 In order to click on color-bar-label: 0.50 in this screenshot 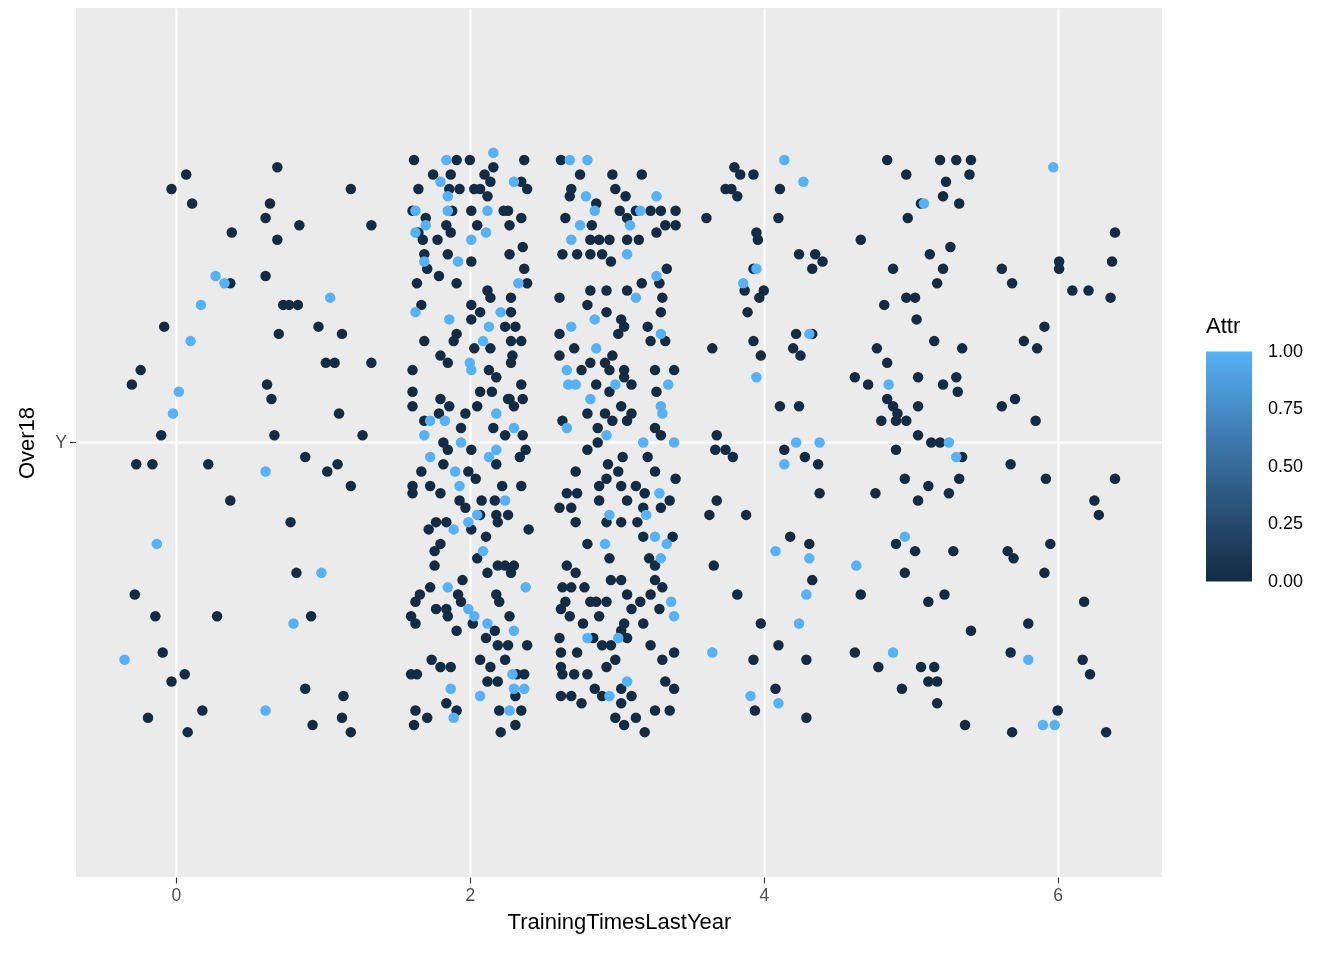, I will do `click(1286, 465)`.